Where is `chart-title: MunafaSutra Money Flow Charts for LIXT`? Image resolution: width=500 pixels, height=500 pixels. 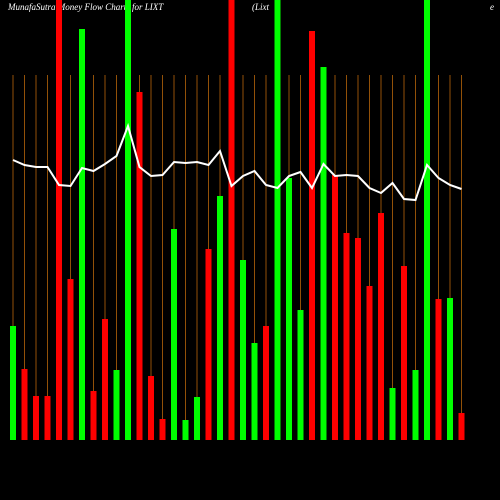
chart-title: MunafaSutra Money Flow Charts for LIXT is located at coordinates (85, 7).